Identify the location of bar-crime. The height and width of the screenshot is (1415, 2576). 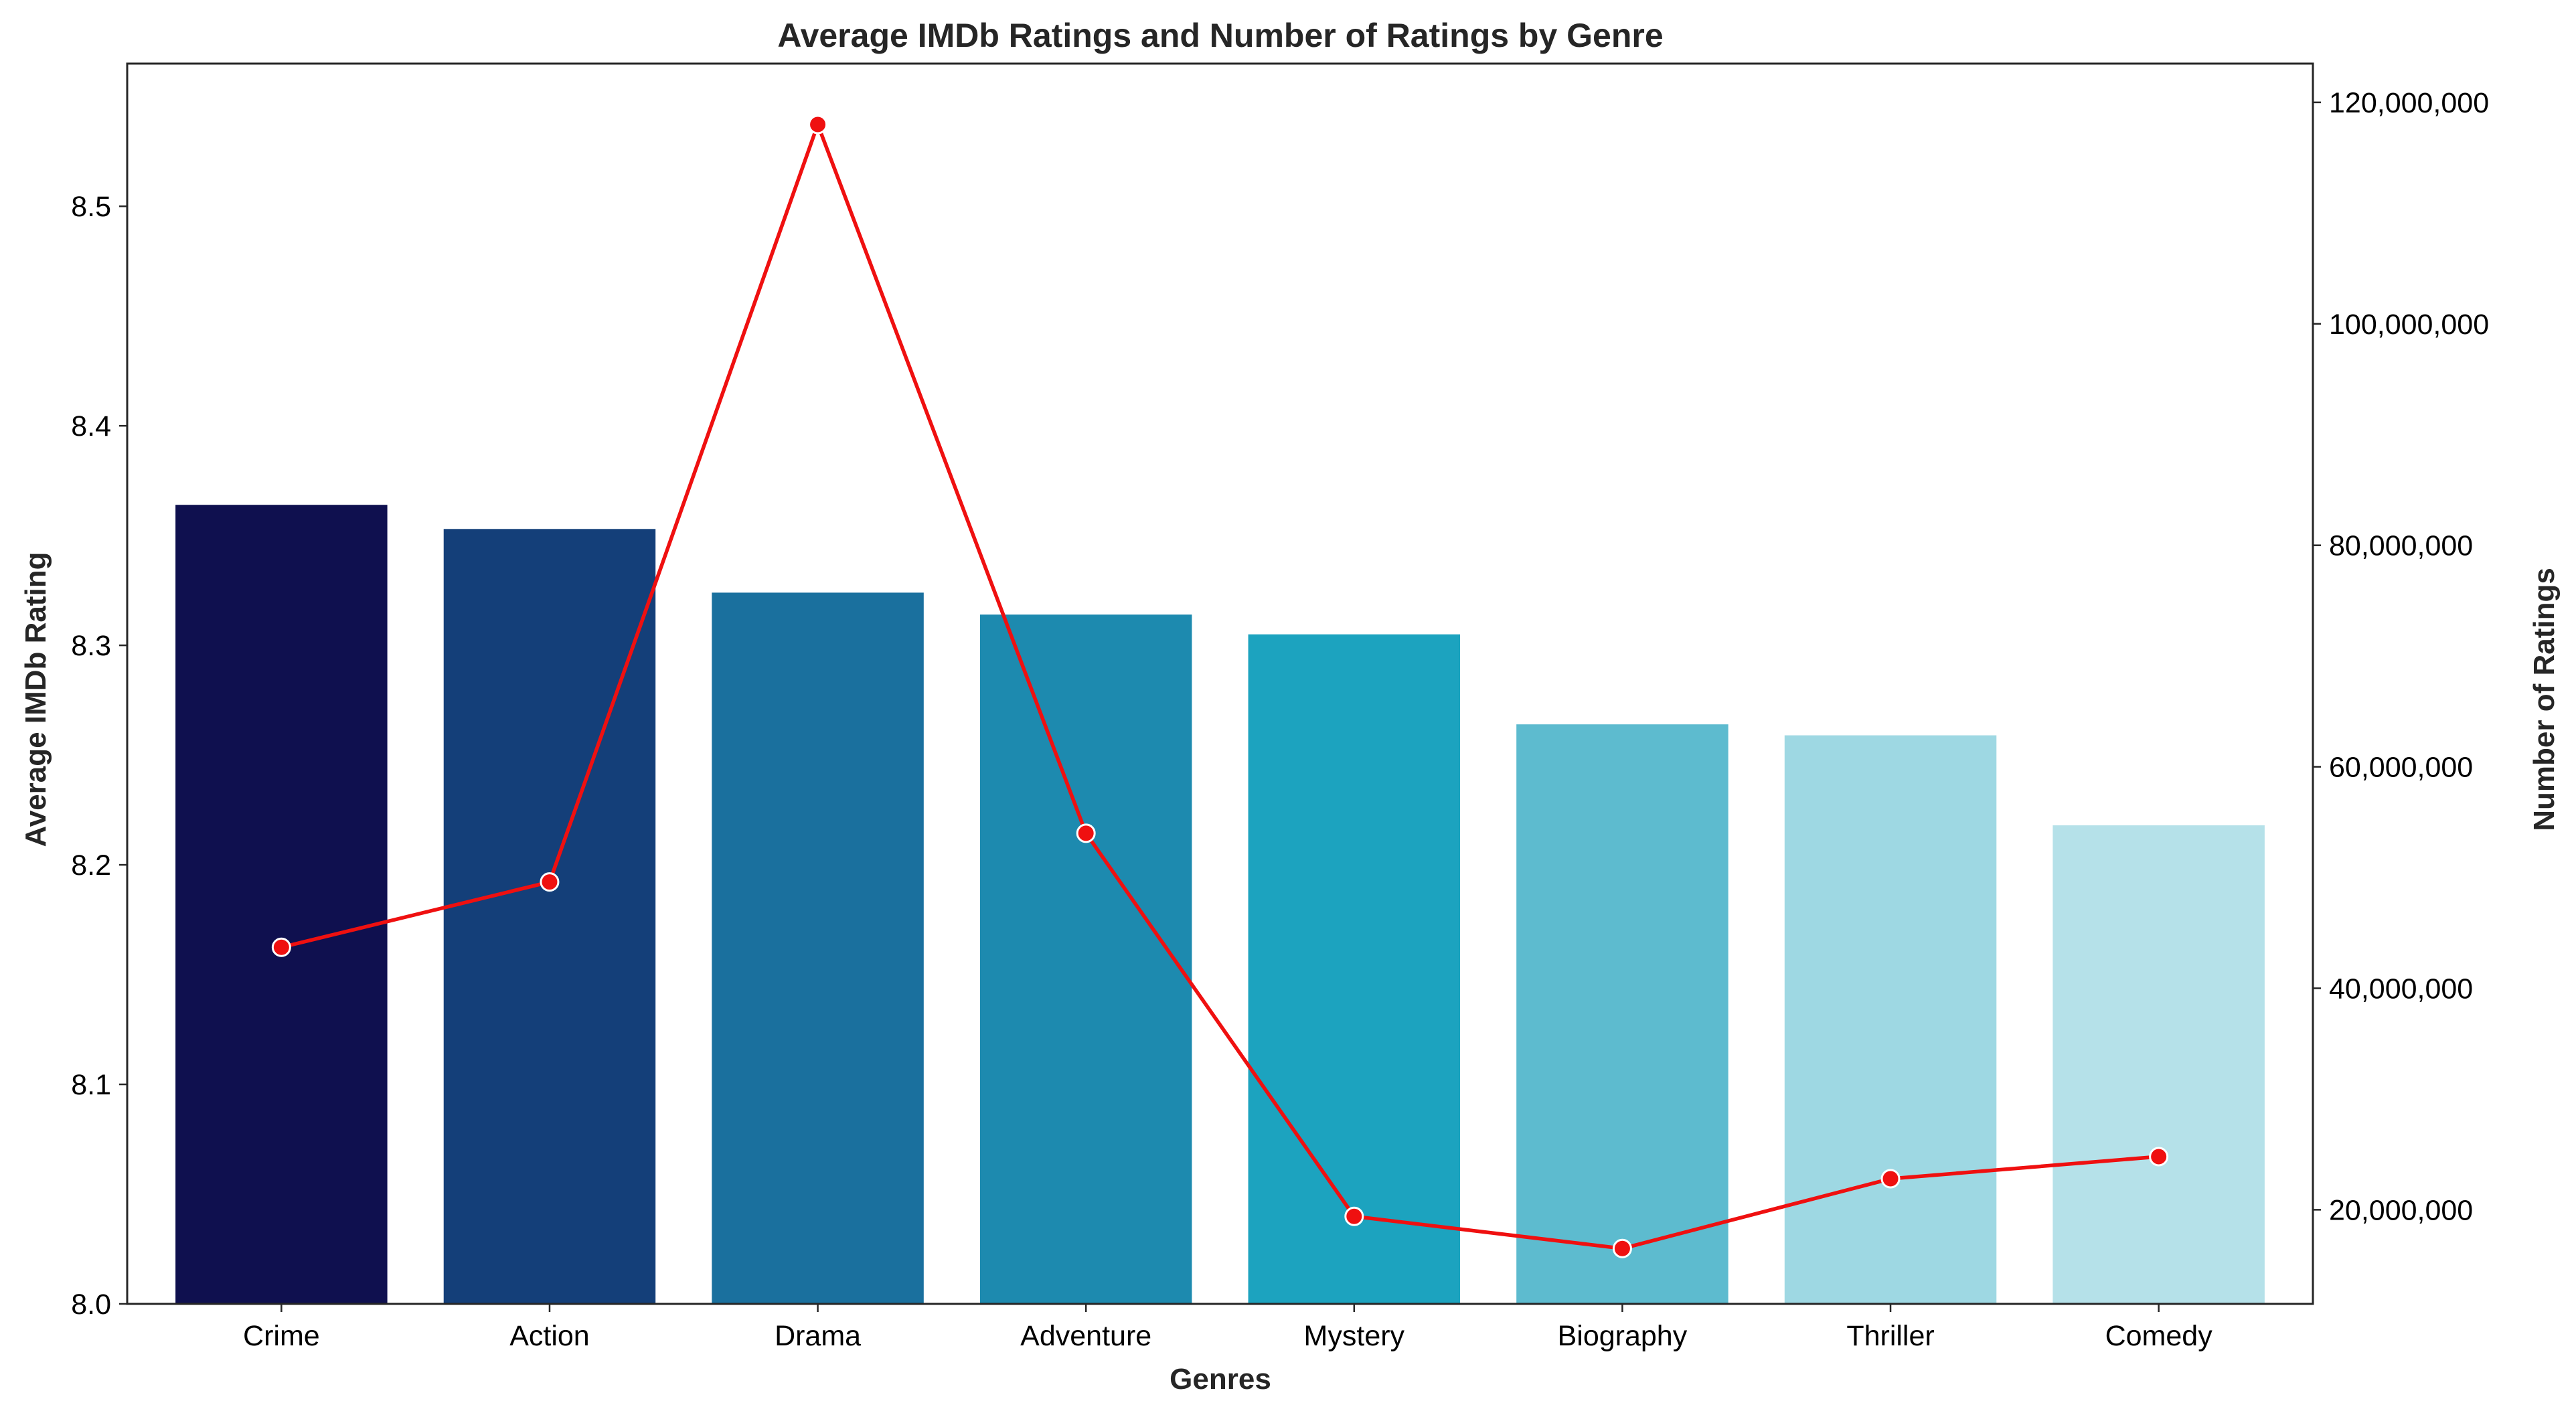
(282, 904).